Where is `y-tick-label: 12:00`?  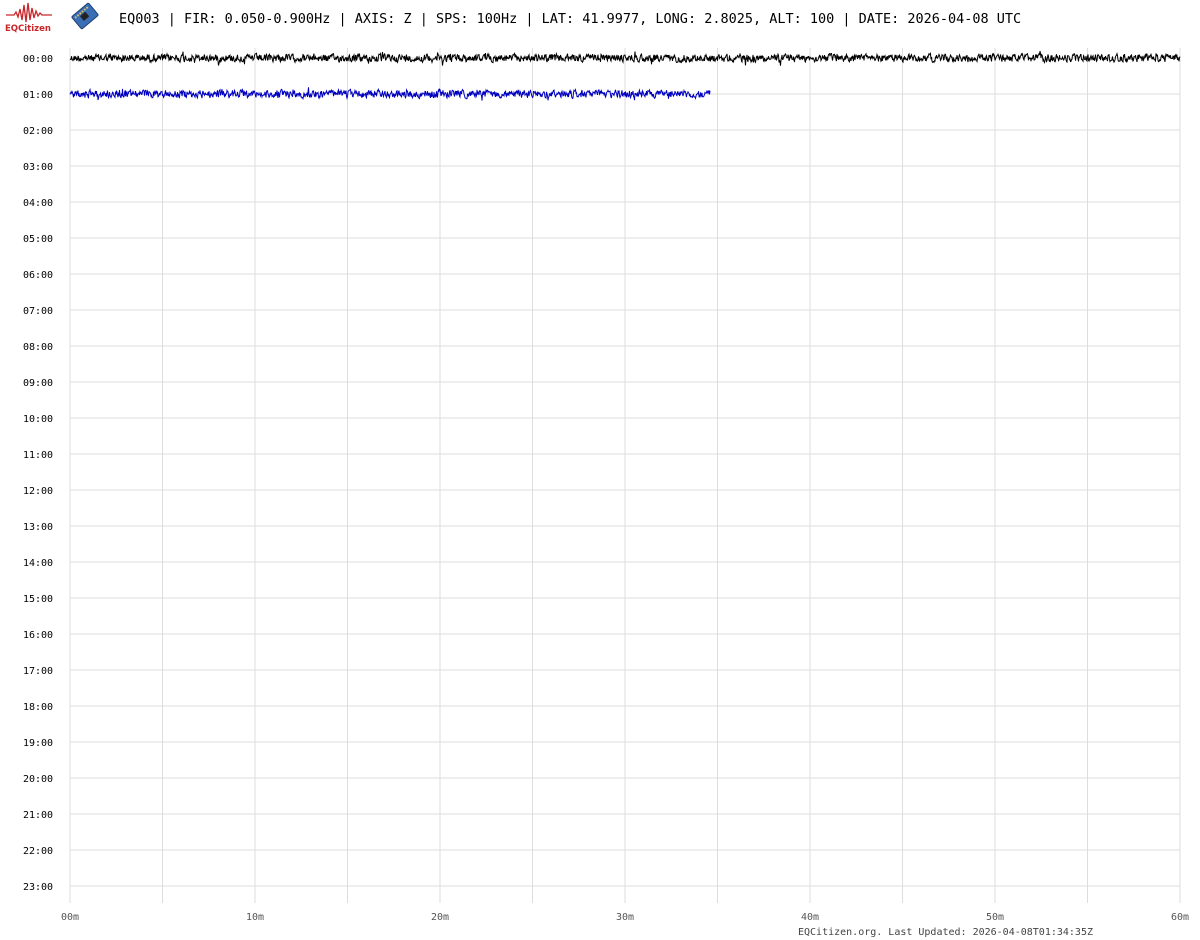 y-tick-label: 12:00 is located at coordinates (38, 491).